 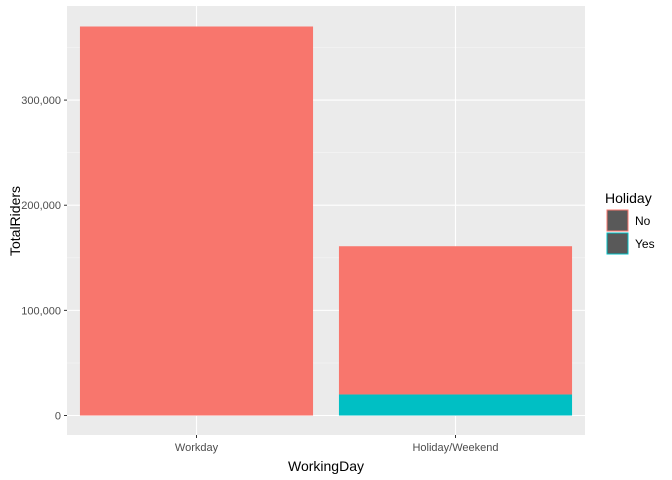 What do you see at coordinates (15, 221) in the screenshot?
I see `y-axis-title: TotalRiders` at bounding box center [15, 221].